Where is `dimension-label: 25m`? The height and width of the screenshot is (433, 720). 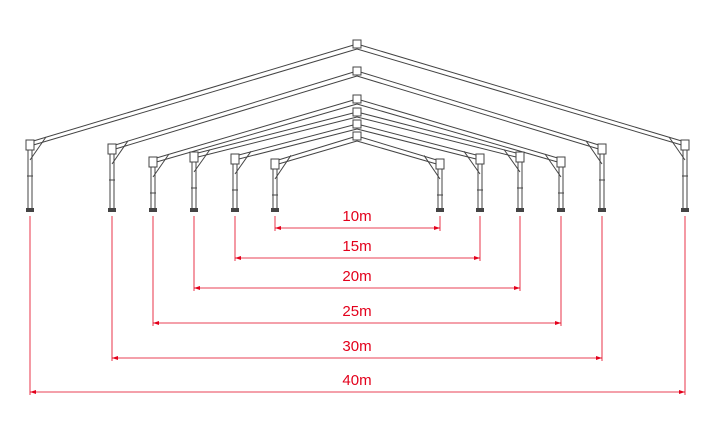
dimension-label: 25m is located at coordinates (356, 311).